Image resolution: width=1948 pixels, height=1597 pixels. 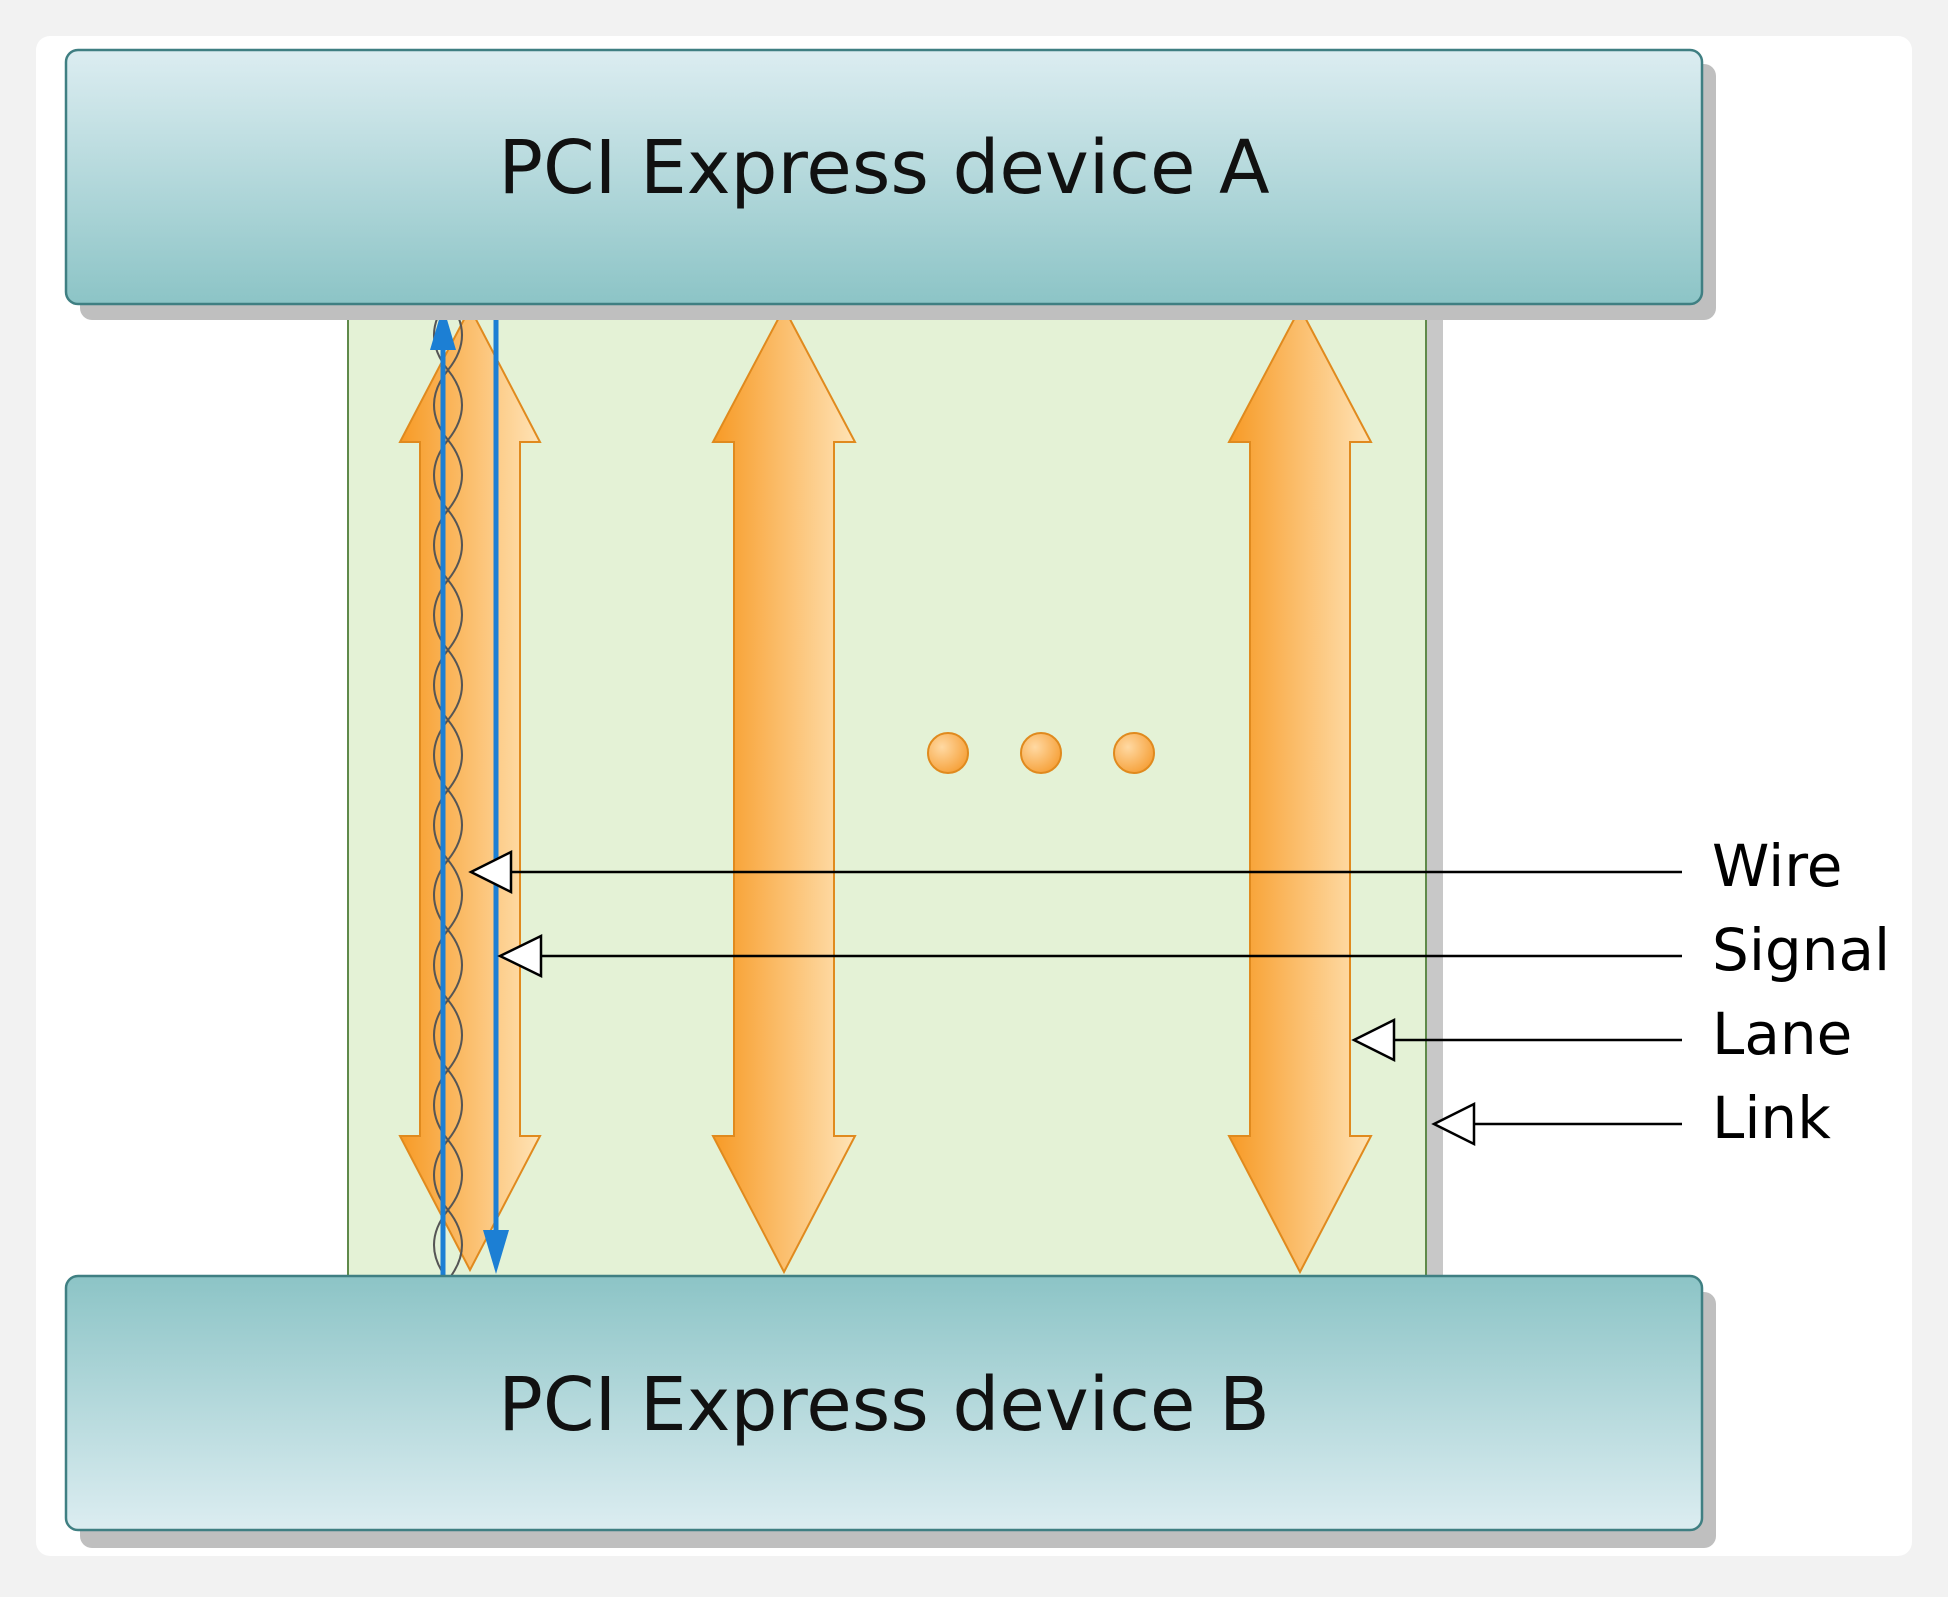 What do you see at coordinates (443, 328) in the screenshot?
I see `signal-up-arrowhead` at bounding box center [443, 328].